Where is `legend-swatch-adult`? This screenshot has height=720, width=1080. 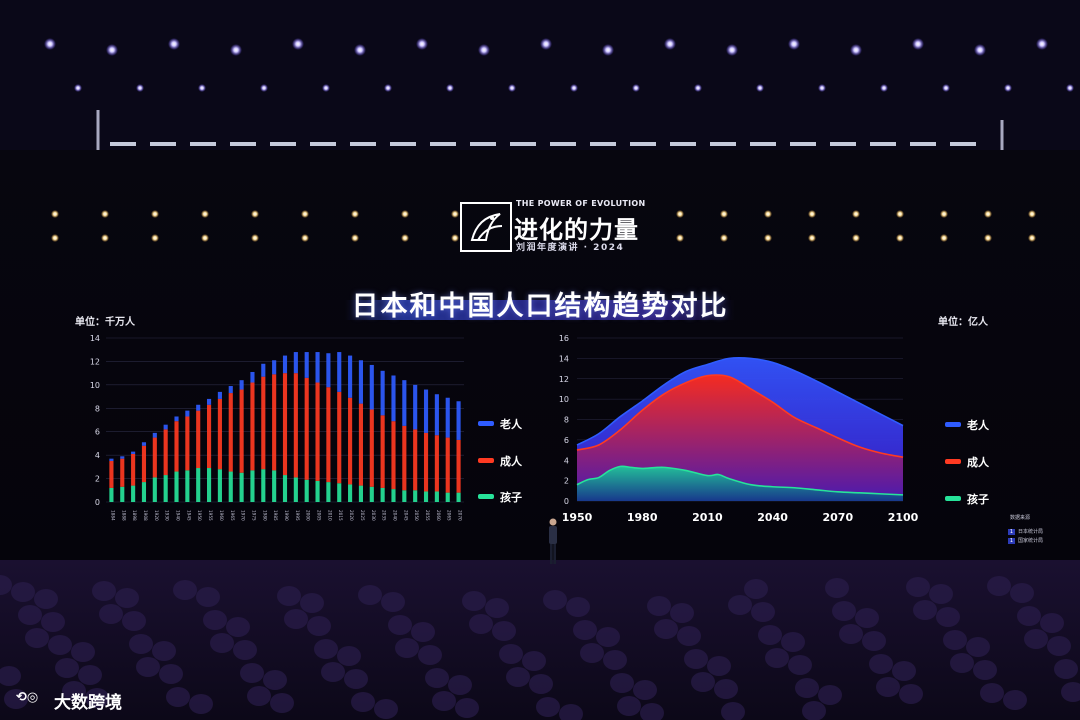 legend-swatch-adult is located at coordinates (953, 461).